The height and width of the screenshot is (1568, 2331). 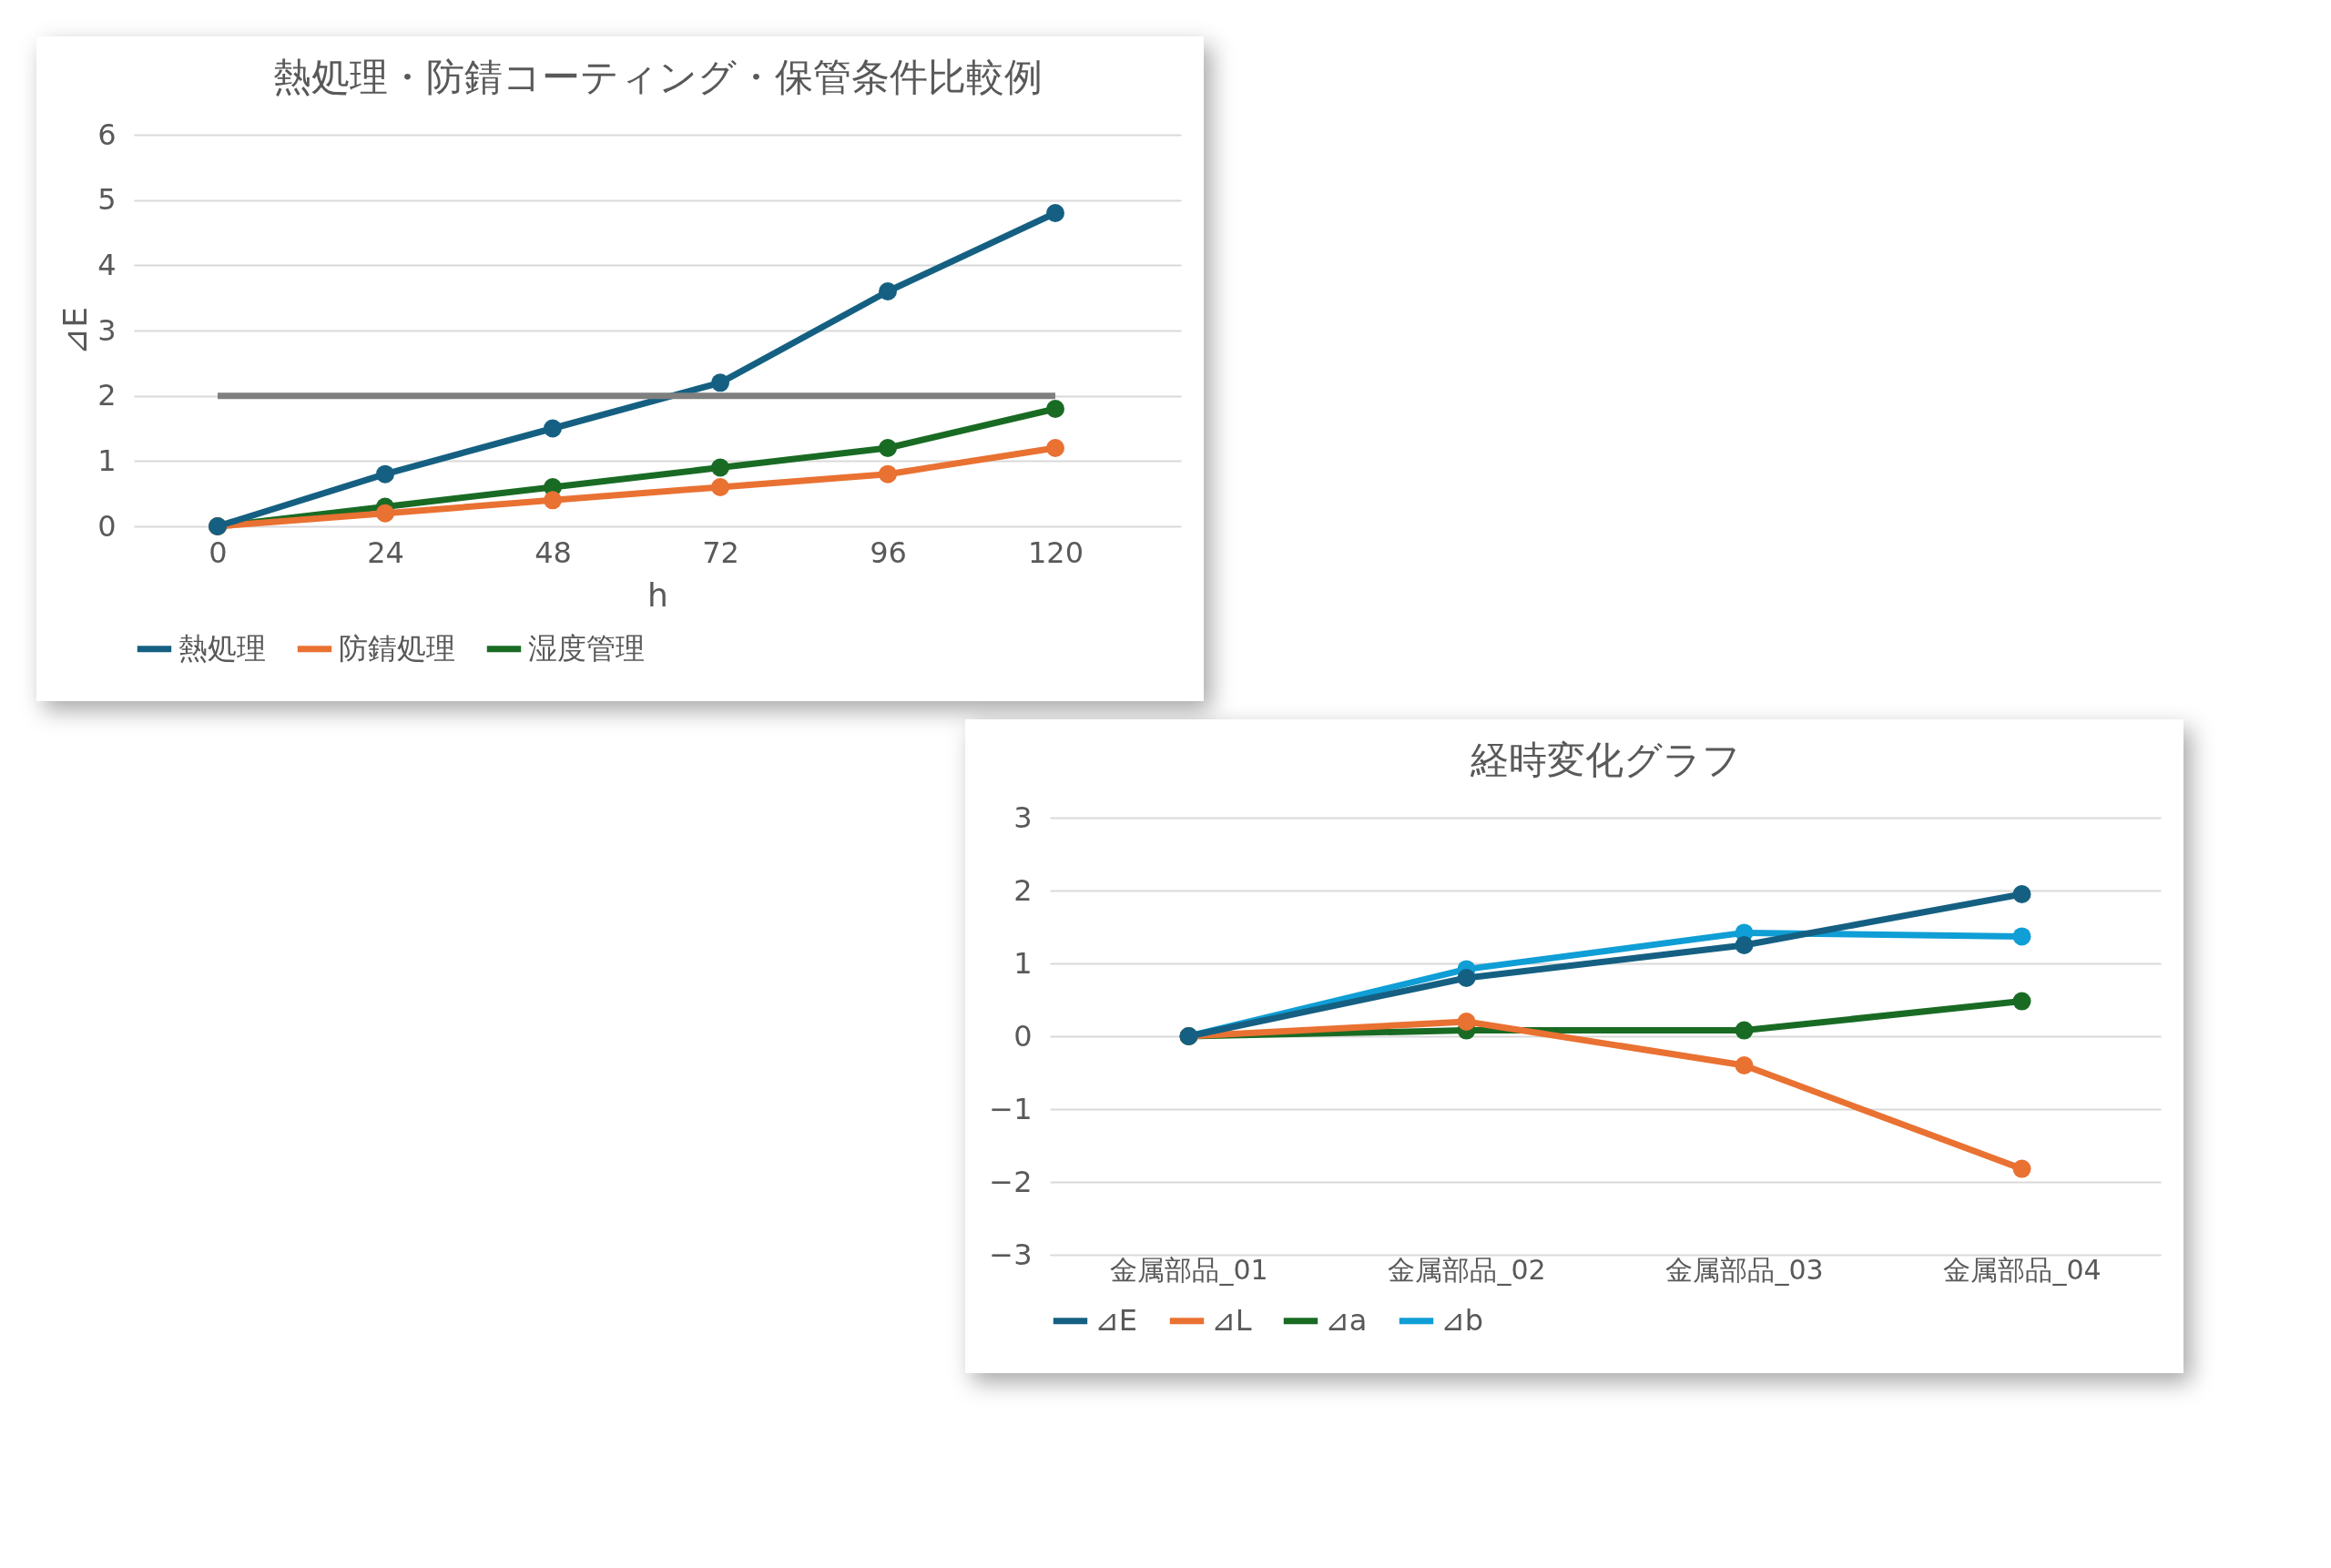 I want to click on legend-label: 防錆処理, so click(x=397, y=648).